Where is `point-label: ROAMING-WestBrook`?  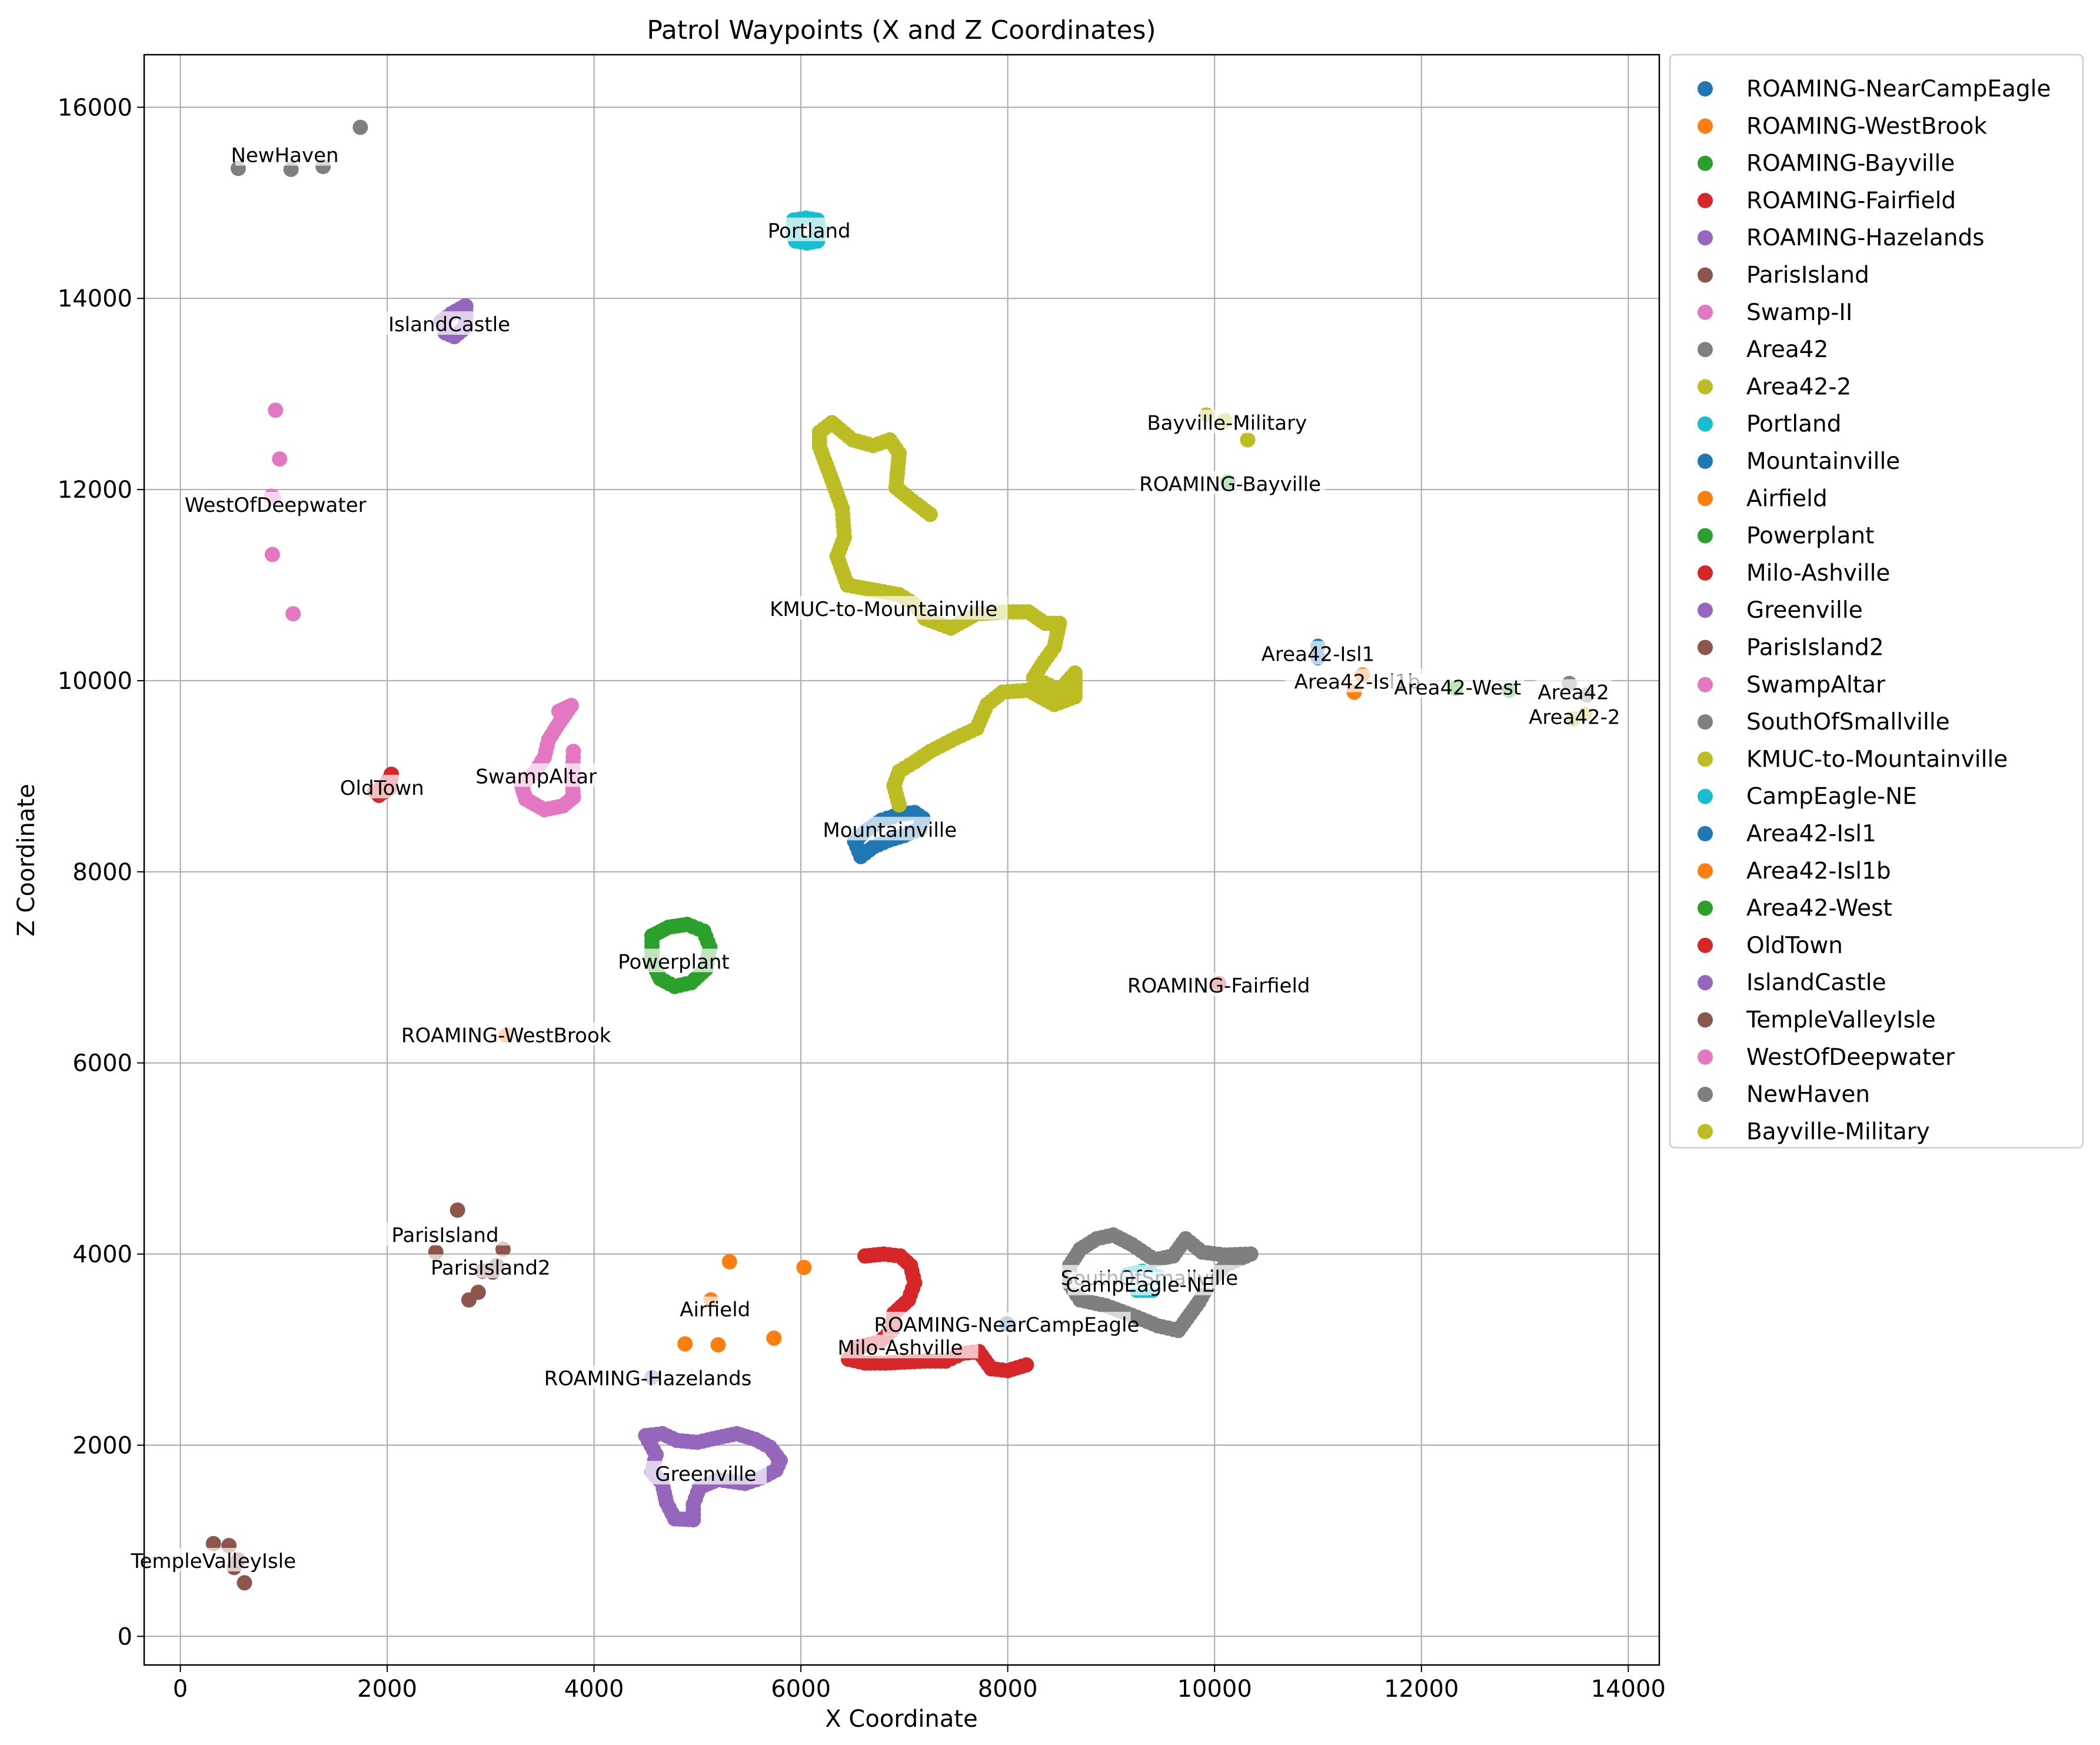 point-label: ROAMING-WestBrook is located at coordinates (506, 1036).